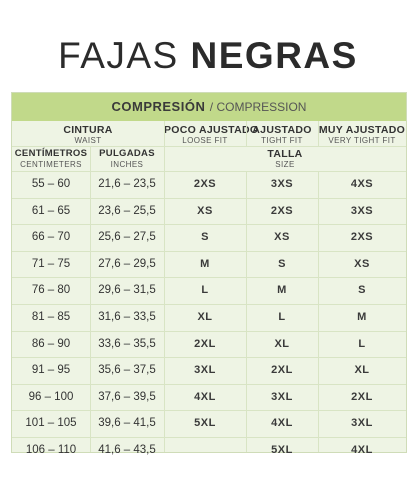  I want to click on header-very-es: MUY AJUSTADO, so click(362, 130).